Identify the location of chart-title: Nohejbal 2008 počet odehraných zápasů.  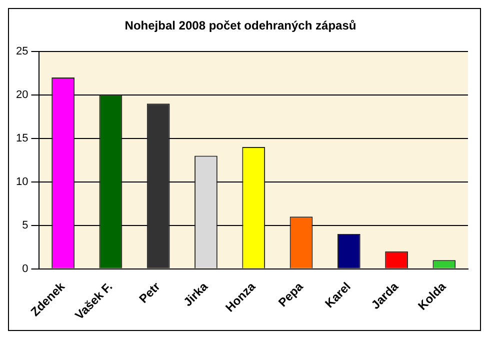
(240, 25).